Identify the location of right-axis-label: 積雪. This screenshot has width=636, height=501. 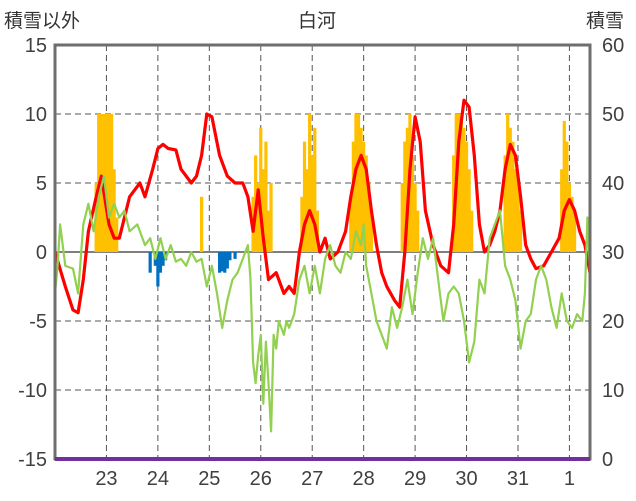
(605, 21).